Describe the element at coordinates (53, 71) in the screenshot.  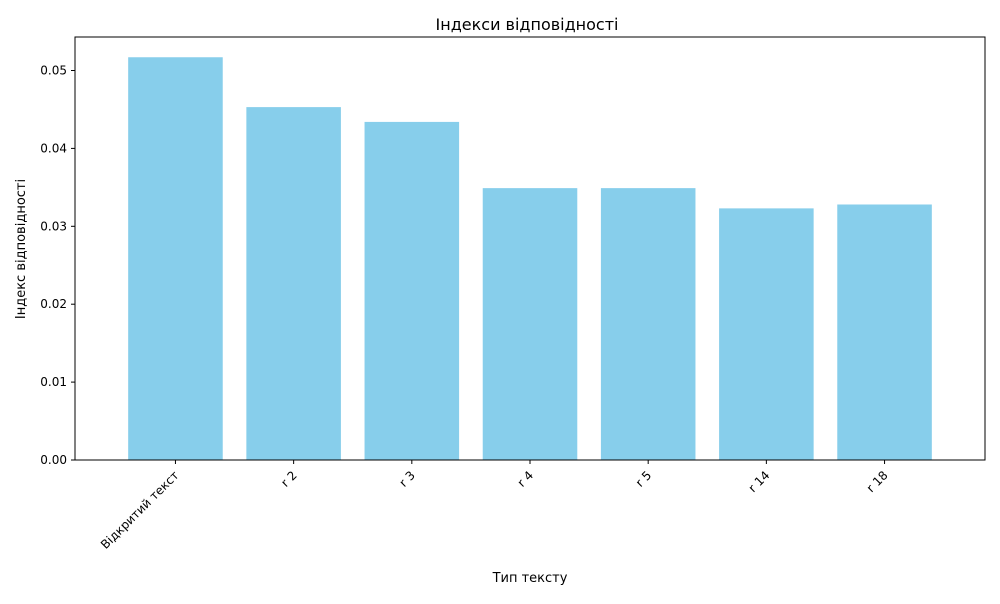
I see `y-tick-label: 0.05` at that location.